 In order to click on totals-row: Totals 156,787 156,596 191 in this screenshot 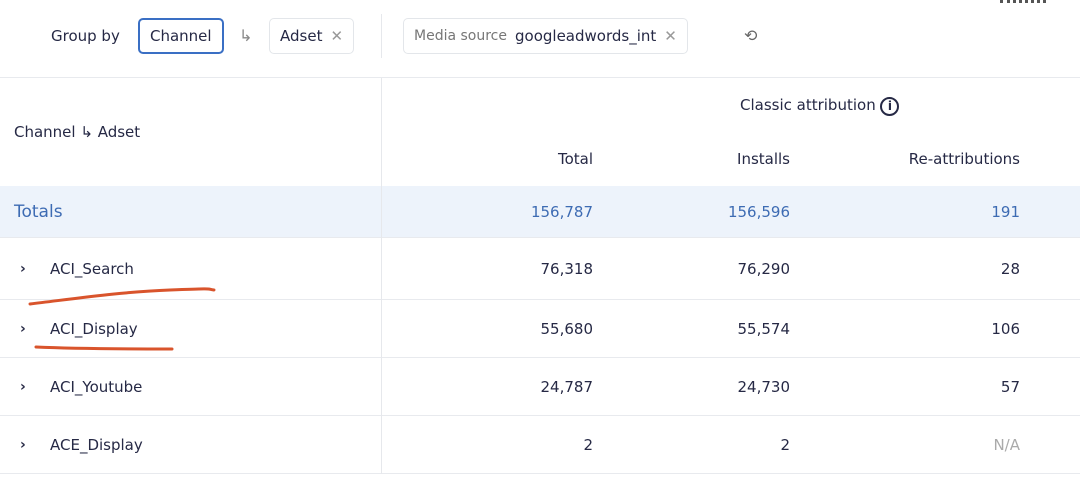, I will do `click(540, 212)`.